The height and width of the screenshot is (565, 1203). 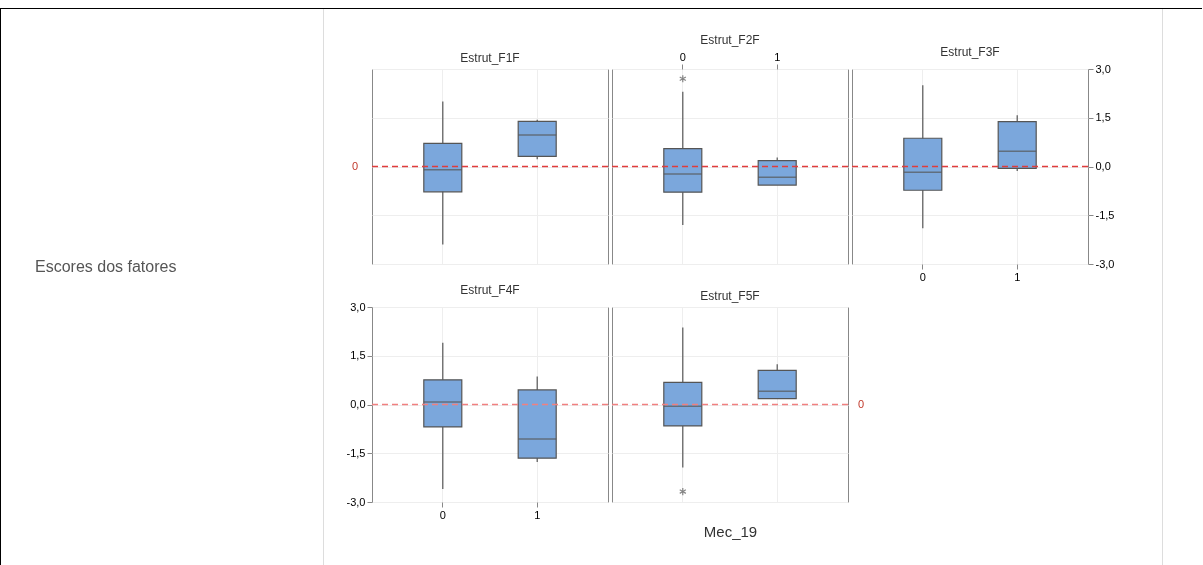 What do you see at coordinates (106, 267) in the screenshot?
I see `y-axis-title: Escores dos fatores` at bounding box center [106, 267].